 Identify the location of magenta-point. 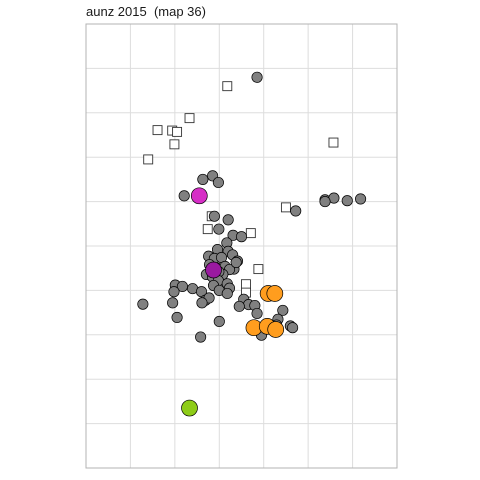
(199, 196).